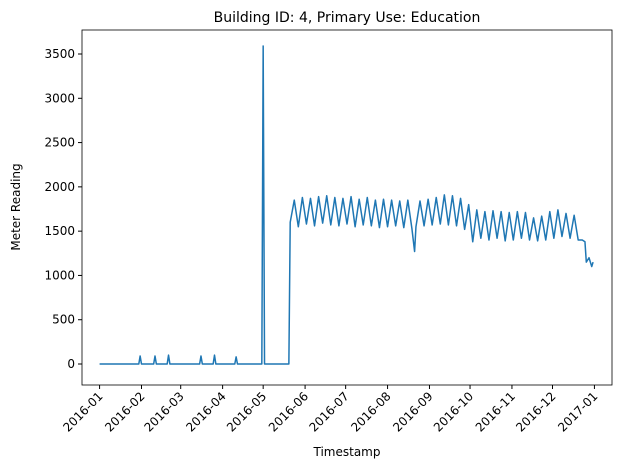 The height and width of the screenshot is (470, 627). I want to click on x-tick-label: 2016-11, so click(495, 411).